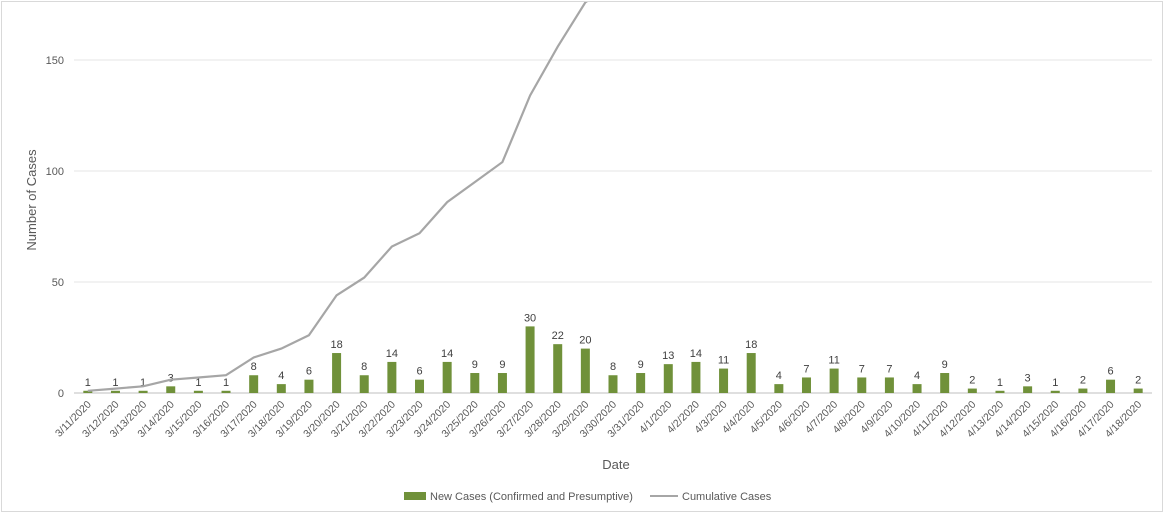 The image size is (1166, 518). Describe the element at coordinates (55, 61) in the screenshot. I see `y-tick-label: 150` at that location.